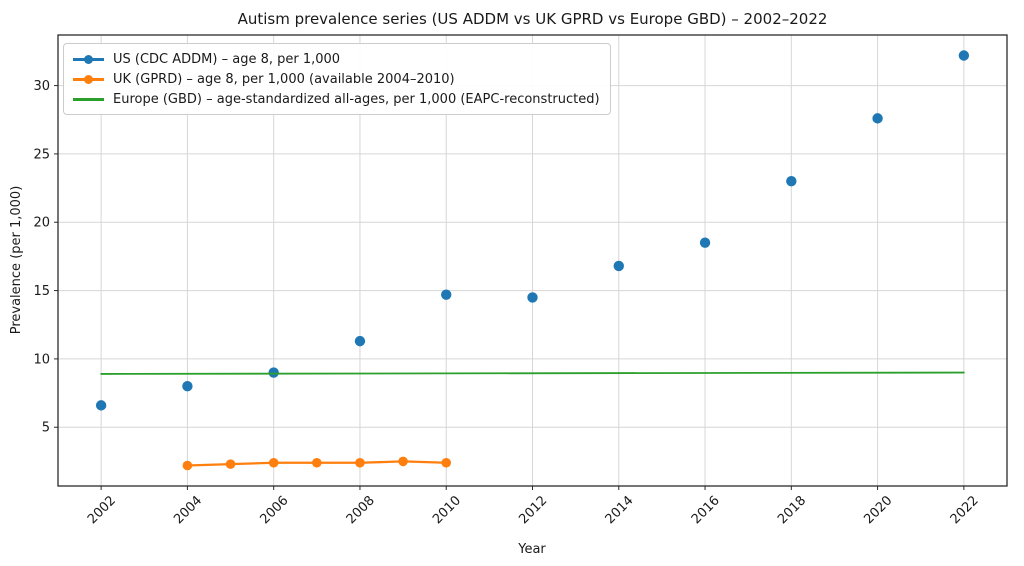 The height and width of the screenshot is (566, 1024). I want to click on x-tick-label: 2012, so click(533, 510).